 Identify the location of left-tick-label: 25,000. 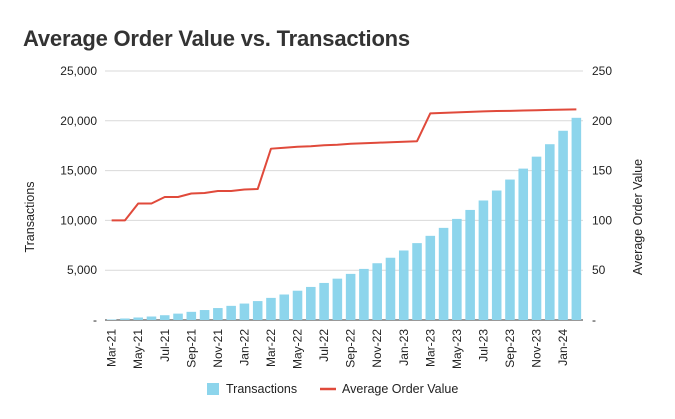
(78, 71).